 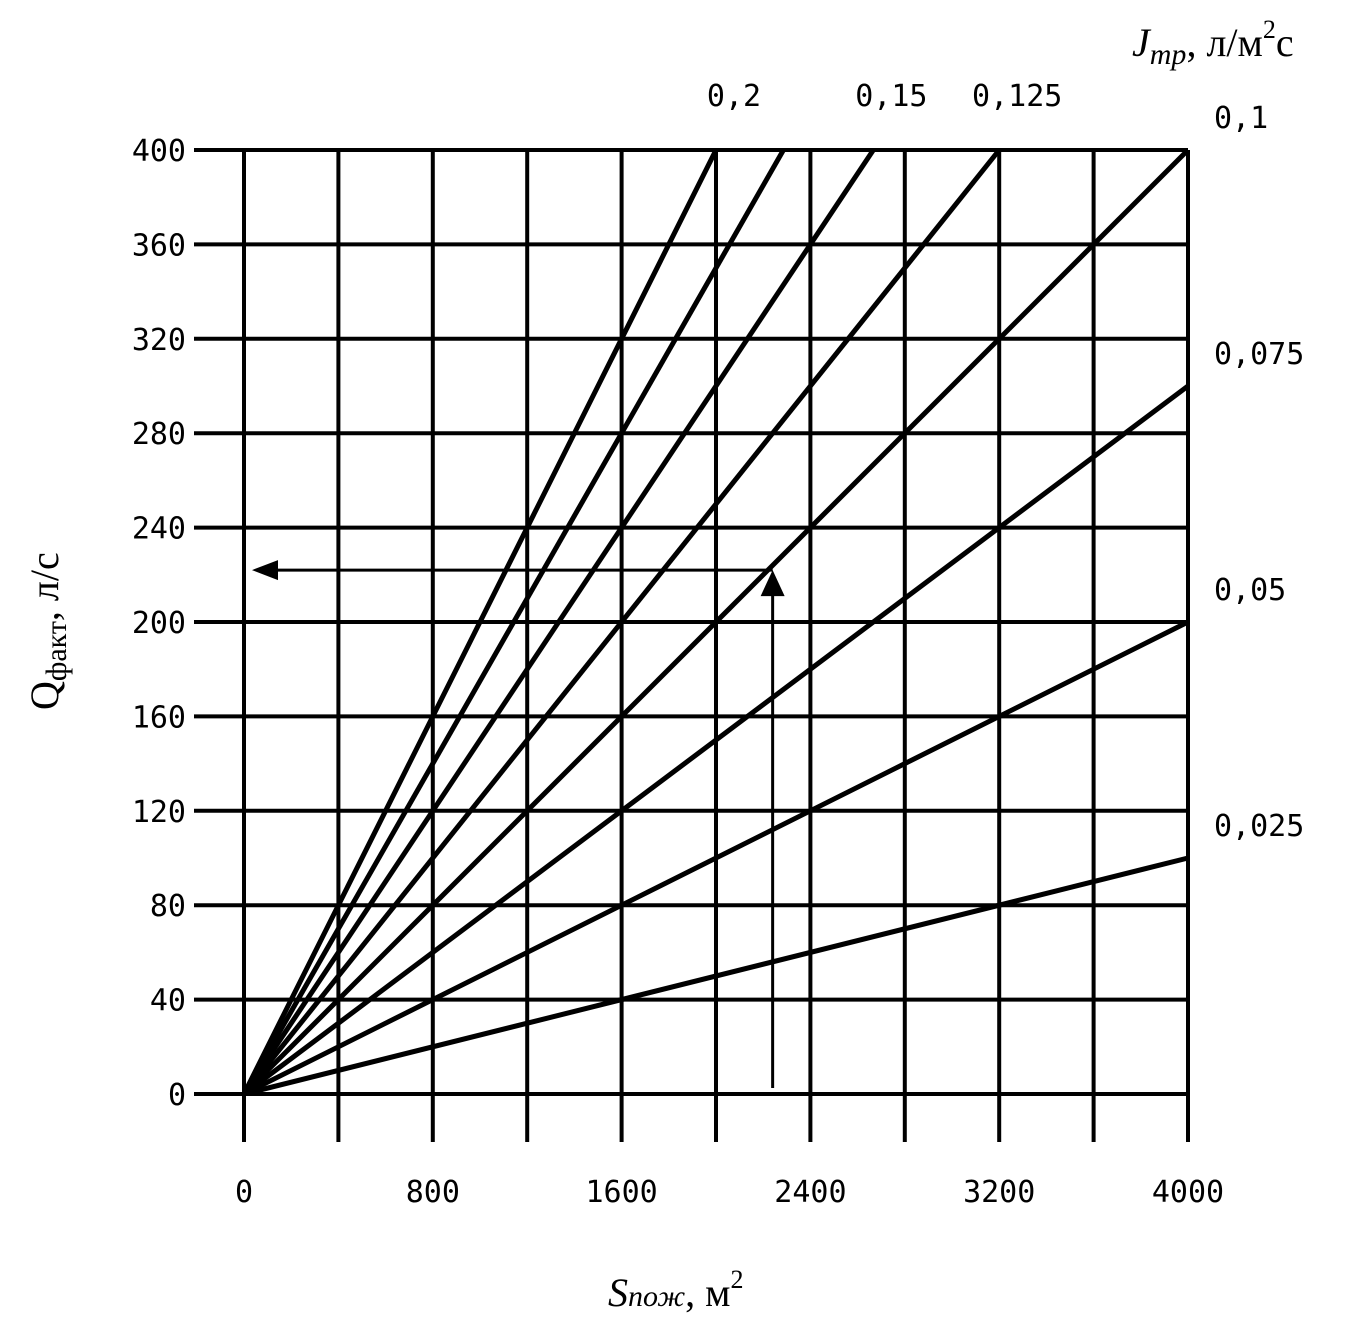 What do you see at coordinates (159, 151) in the screenshot?
I see `y-tick-label-10: 400` at bounding box center [159, 151].